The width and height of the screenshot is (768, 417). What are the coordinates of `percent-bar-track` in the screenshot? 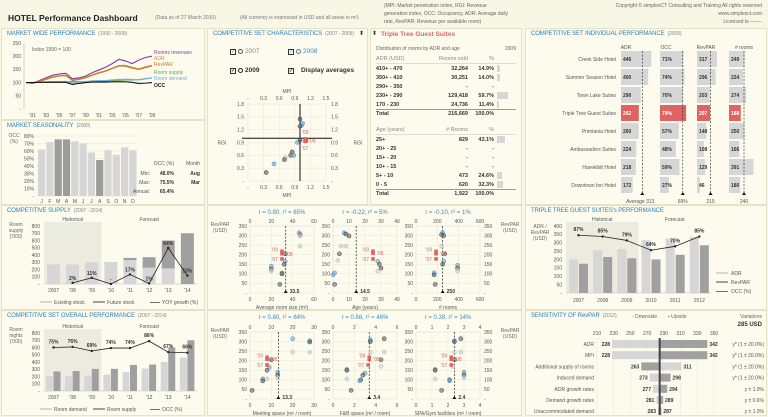 It's located at (506, 104).